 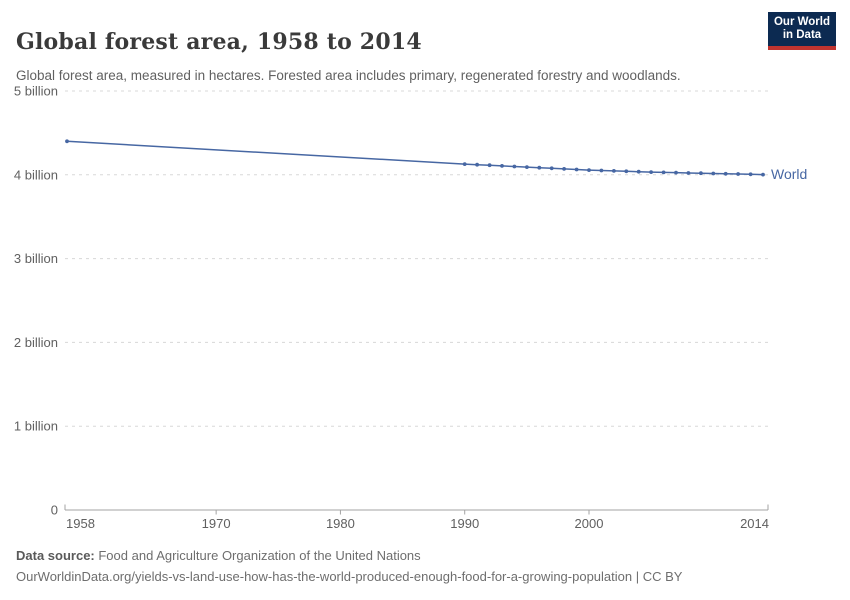 I want to click on footer-license: CC BY, so click(x=662, y=576).